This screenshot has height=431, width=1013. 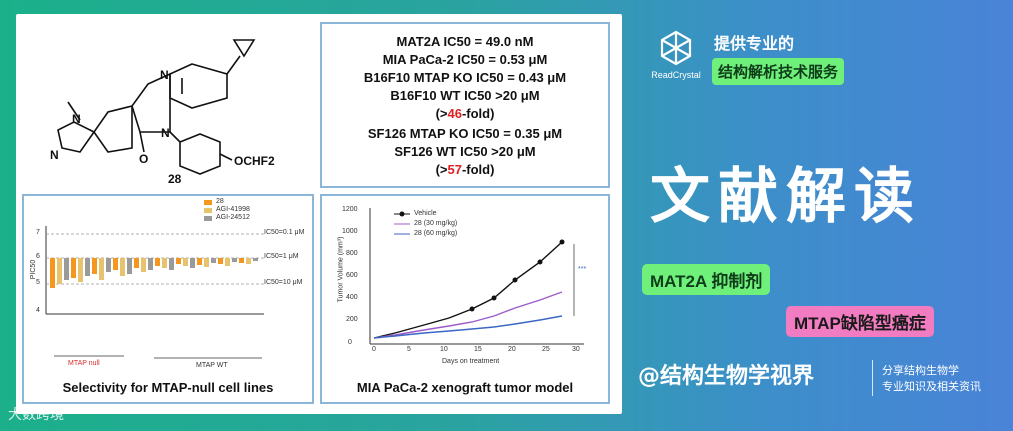 I want to click on watermark: 大数跨境, so click(x=36, y=414).